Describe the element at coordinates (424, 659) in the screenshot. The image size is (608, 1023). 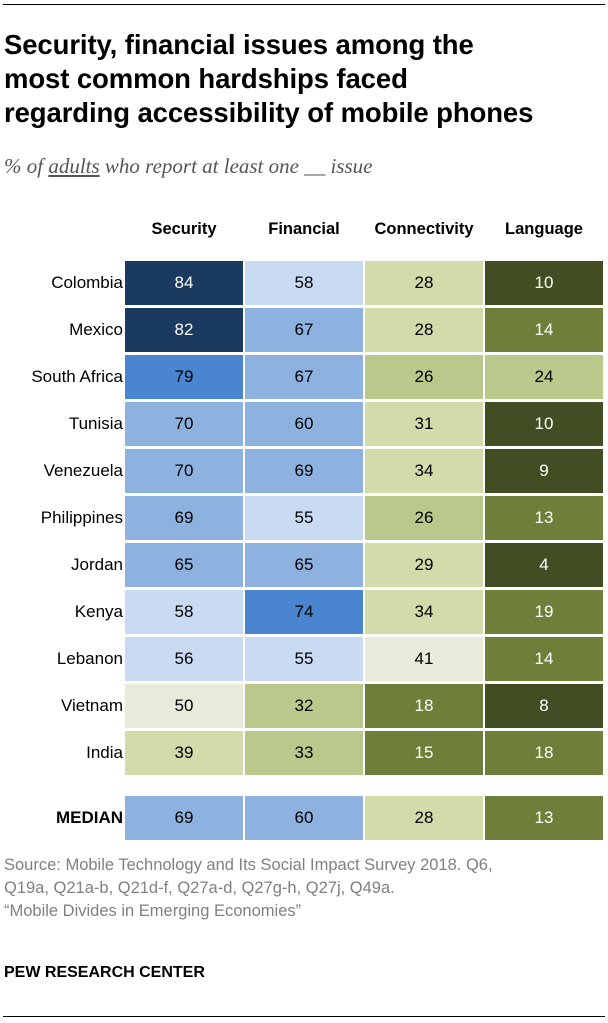
I see `cell-lebanon-connectivity: 41` at that location.